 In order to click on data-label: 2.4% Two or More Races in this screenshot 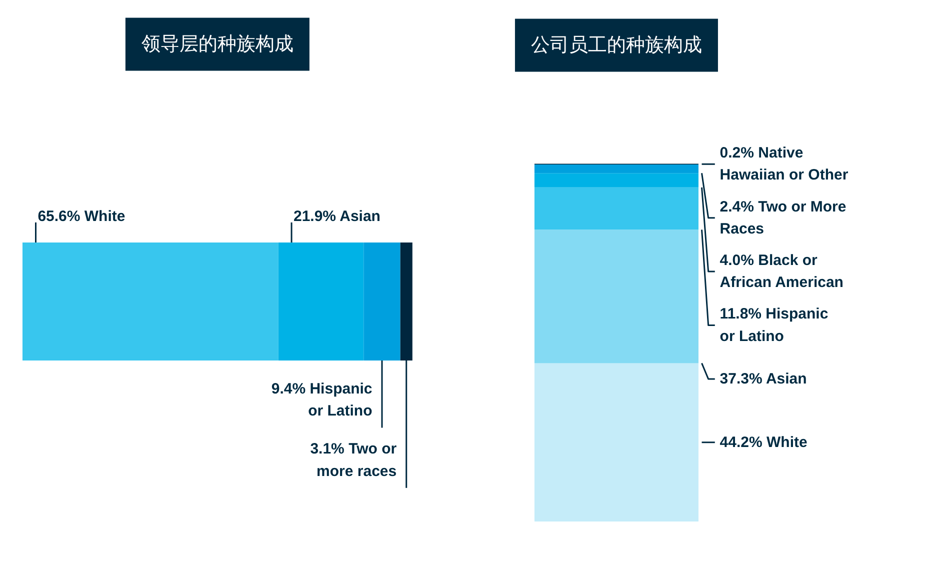, I will do `click(783, 218)`.